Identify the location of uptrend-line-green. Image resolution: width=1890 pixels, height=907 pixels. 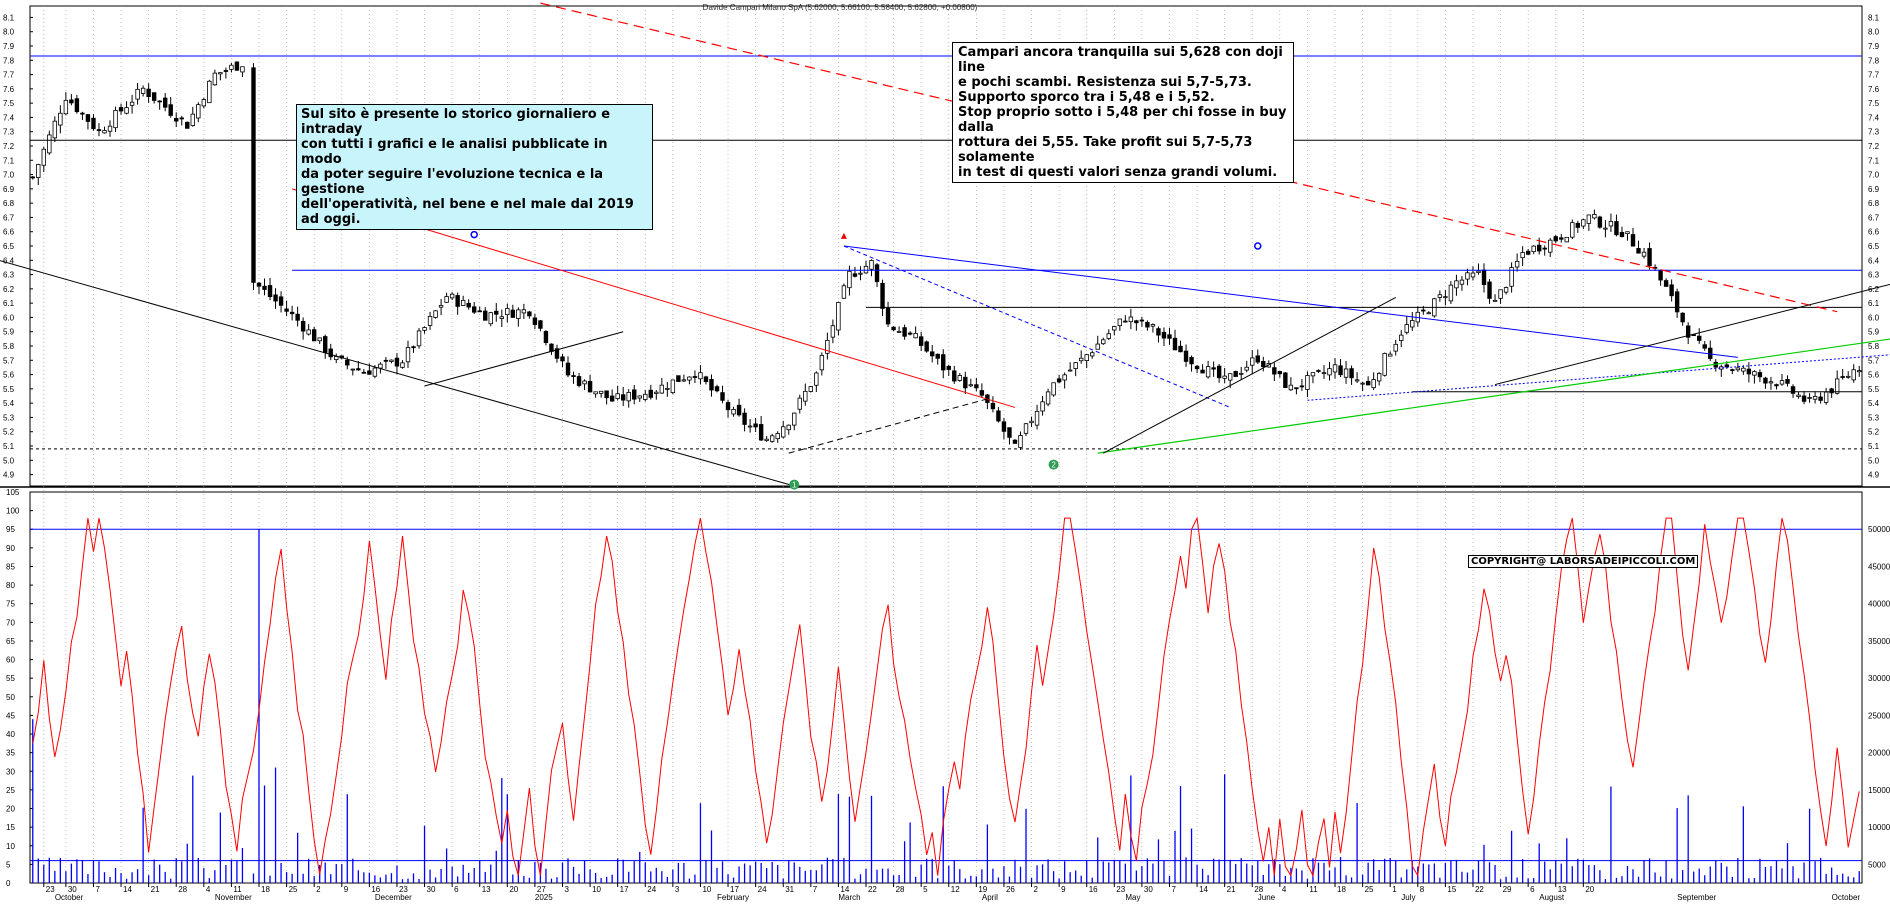
(1493, 396).